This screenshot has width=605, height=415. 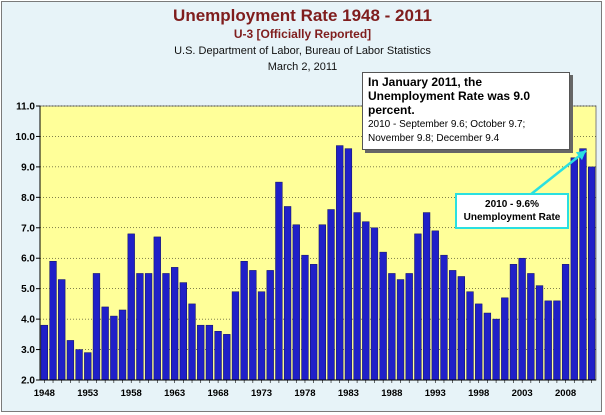 What do you see at coordinates (302, 34) in the screenshot?
I see `chart-subtitle: U-3 [Officially Reported]` at bounding box center [302, 34].